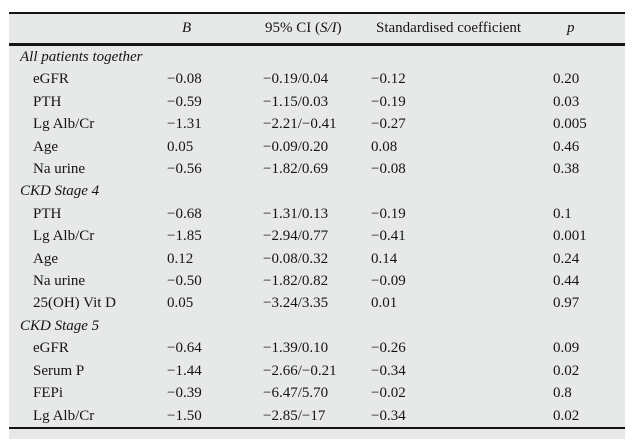  Describe the element at coordinates (184, 393) in the screenshot. I see `cell-b: −0.39` at that location.